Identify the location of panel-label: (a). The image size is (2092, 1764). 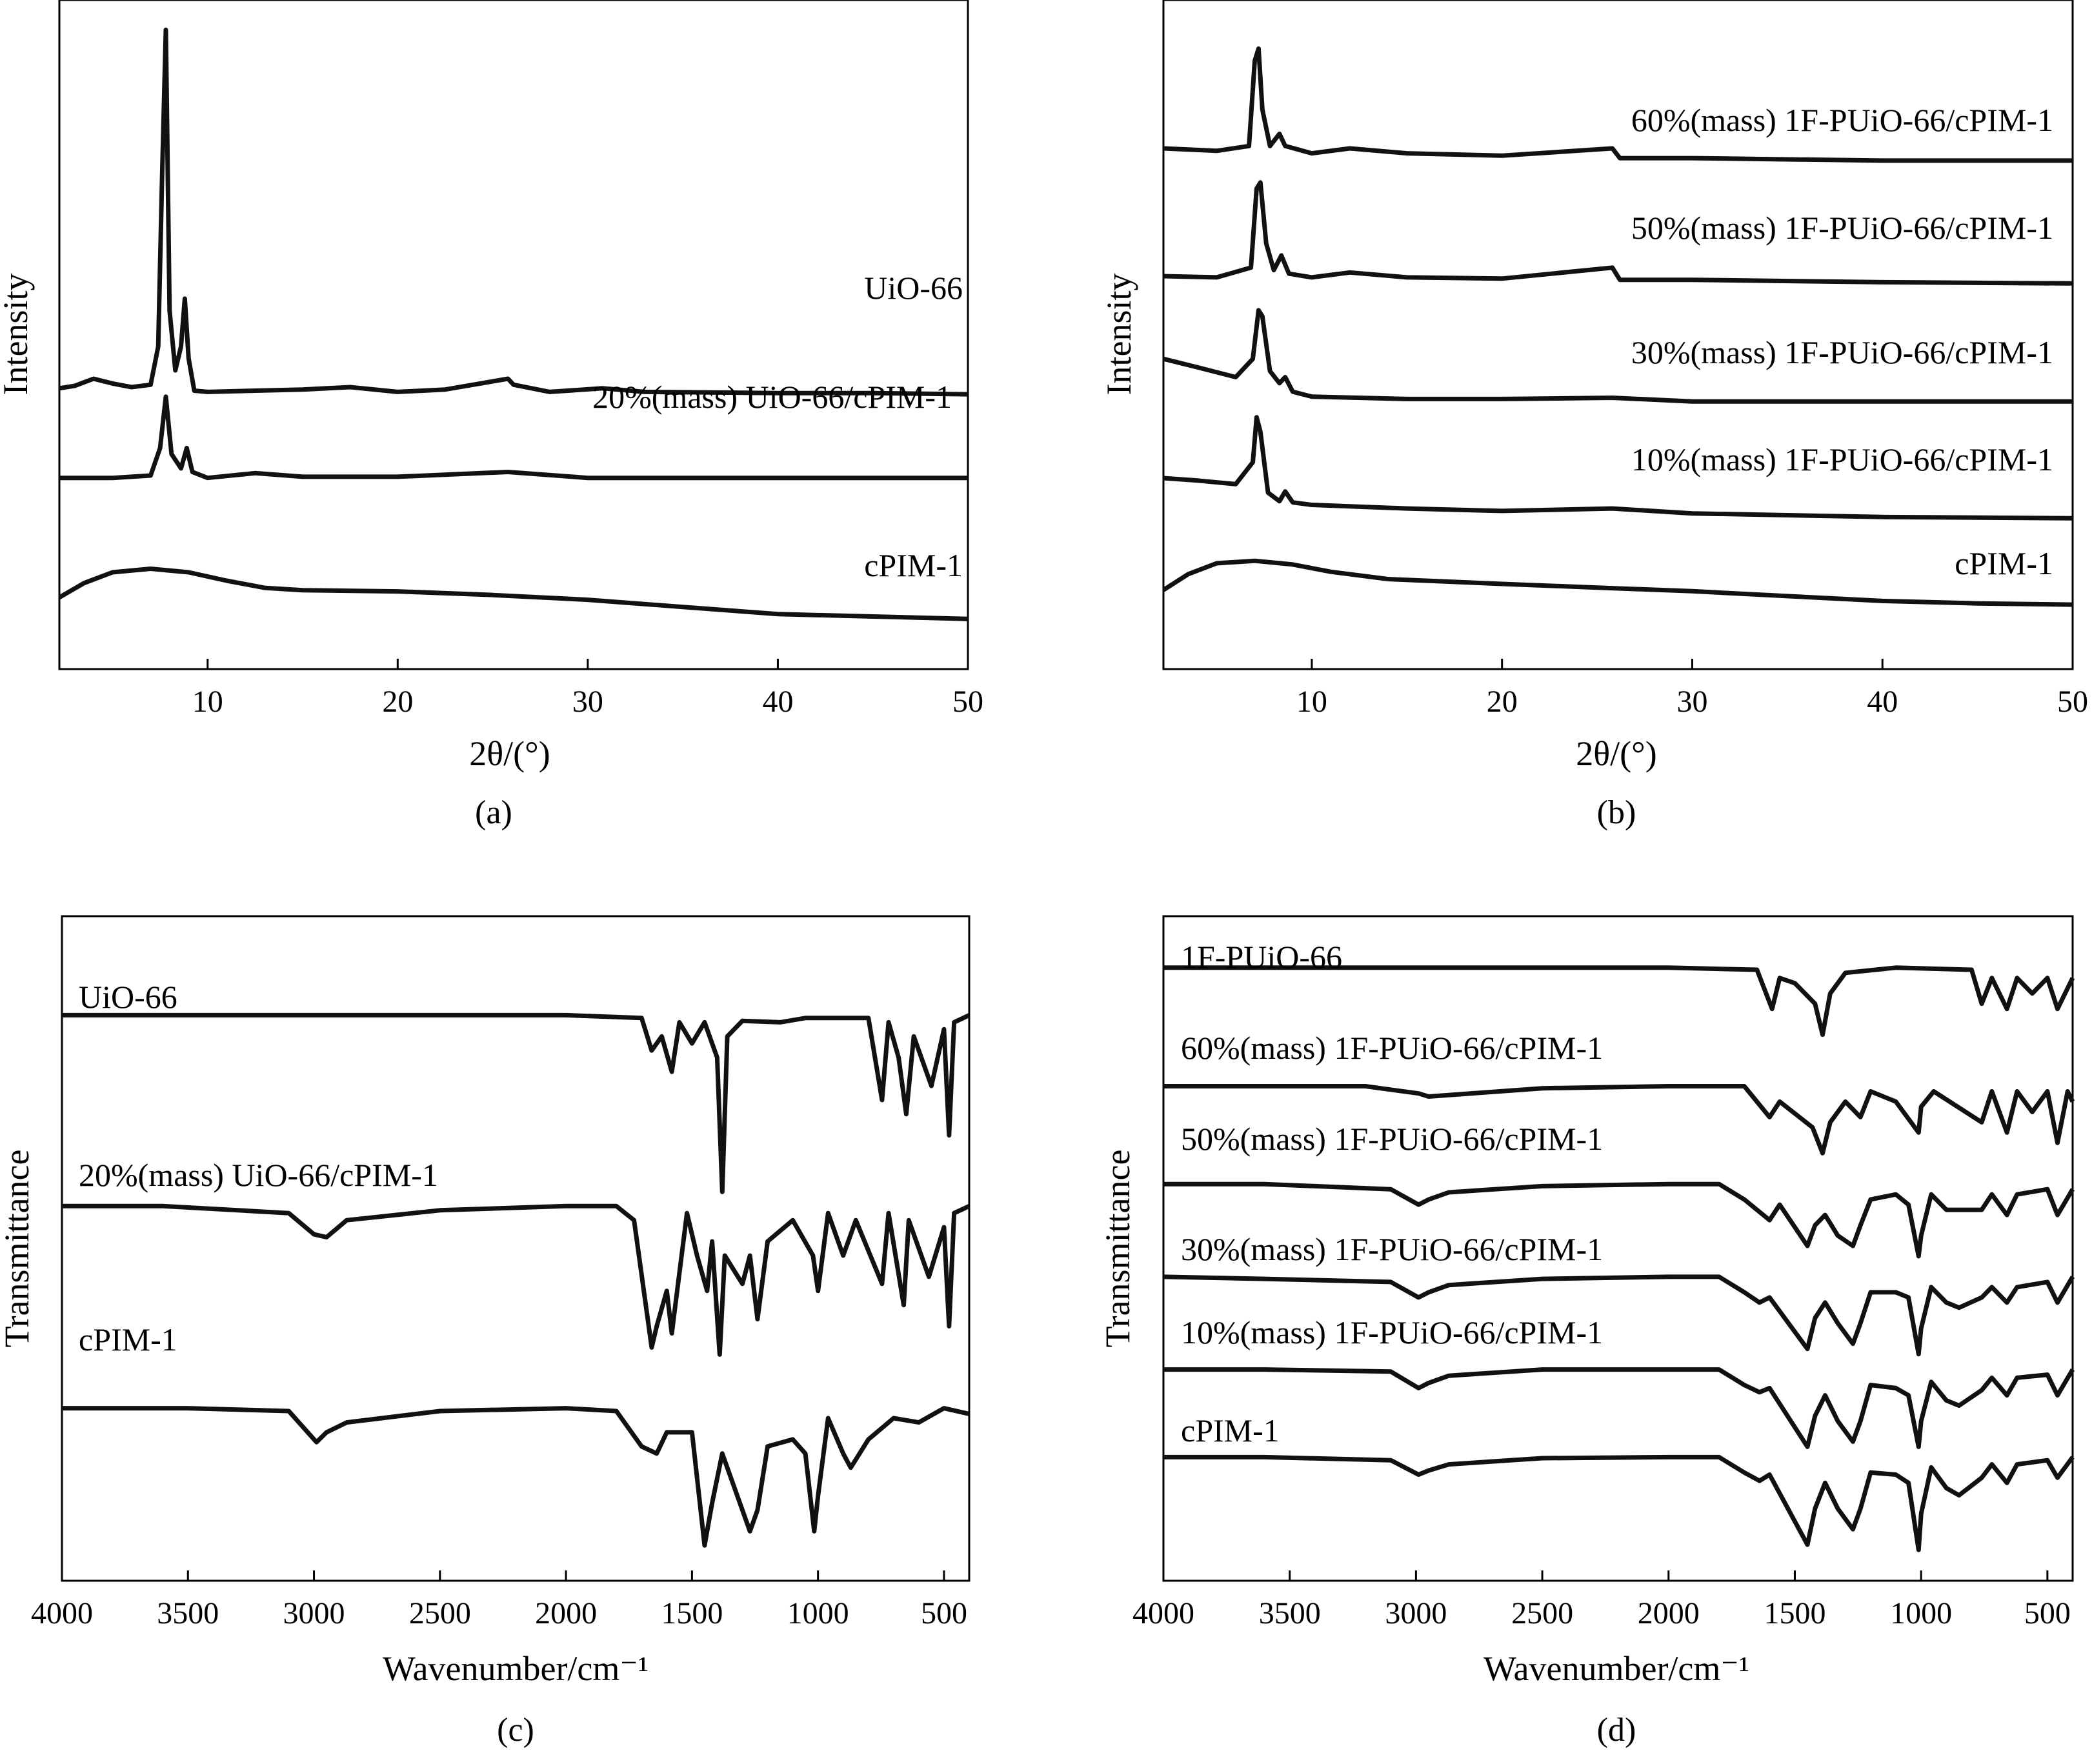
(493, 812).